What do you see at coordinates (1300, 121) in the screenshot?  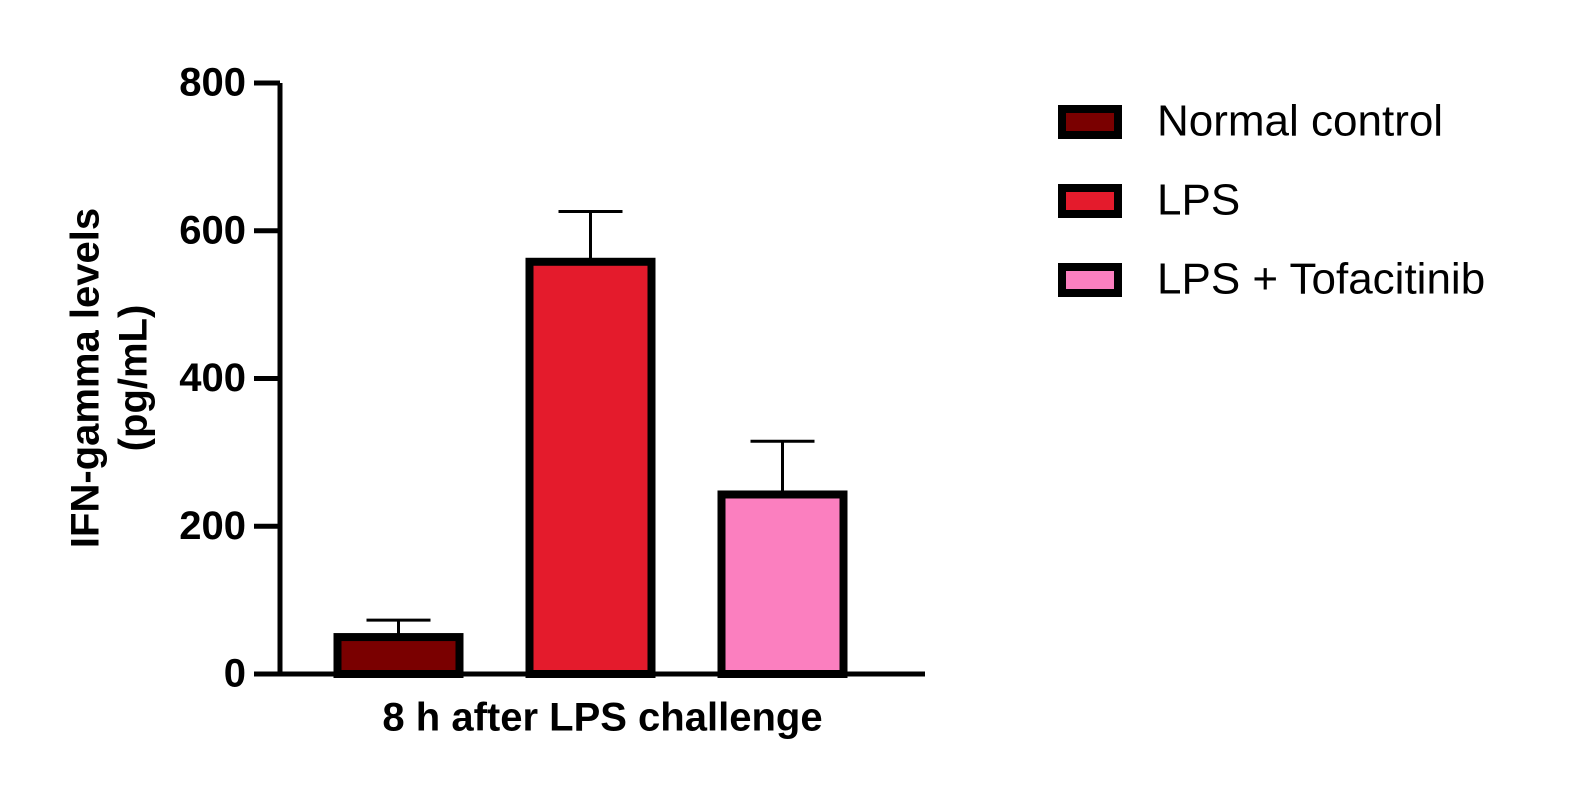 I see `legend-label: Normal control` at bounding box center [1300, 121].